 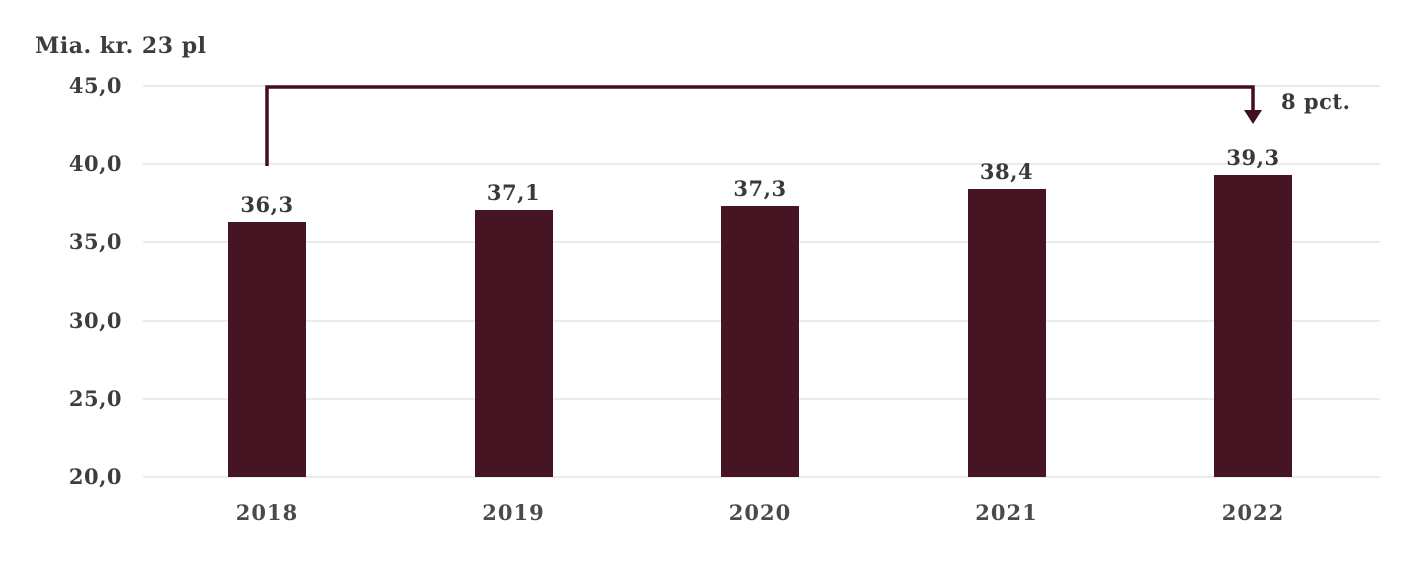 What do you see at coordinates (267, 512) in the screenshot?
I see `x-axis-label: 2018` at bounding box center [267, 512].